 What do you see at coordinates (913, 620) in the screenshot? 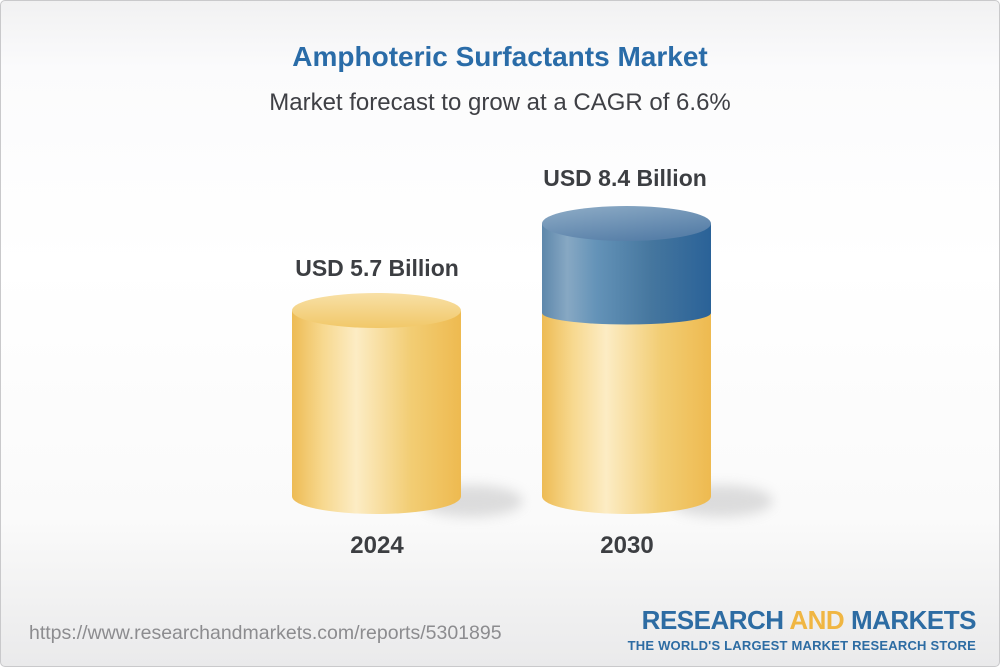
I see `logo-word-markets: MARKETS` at bounding box center [913, 620].